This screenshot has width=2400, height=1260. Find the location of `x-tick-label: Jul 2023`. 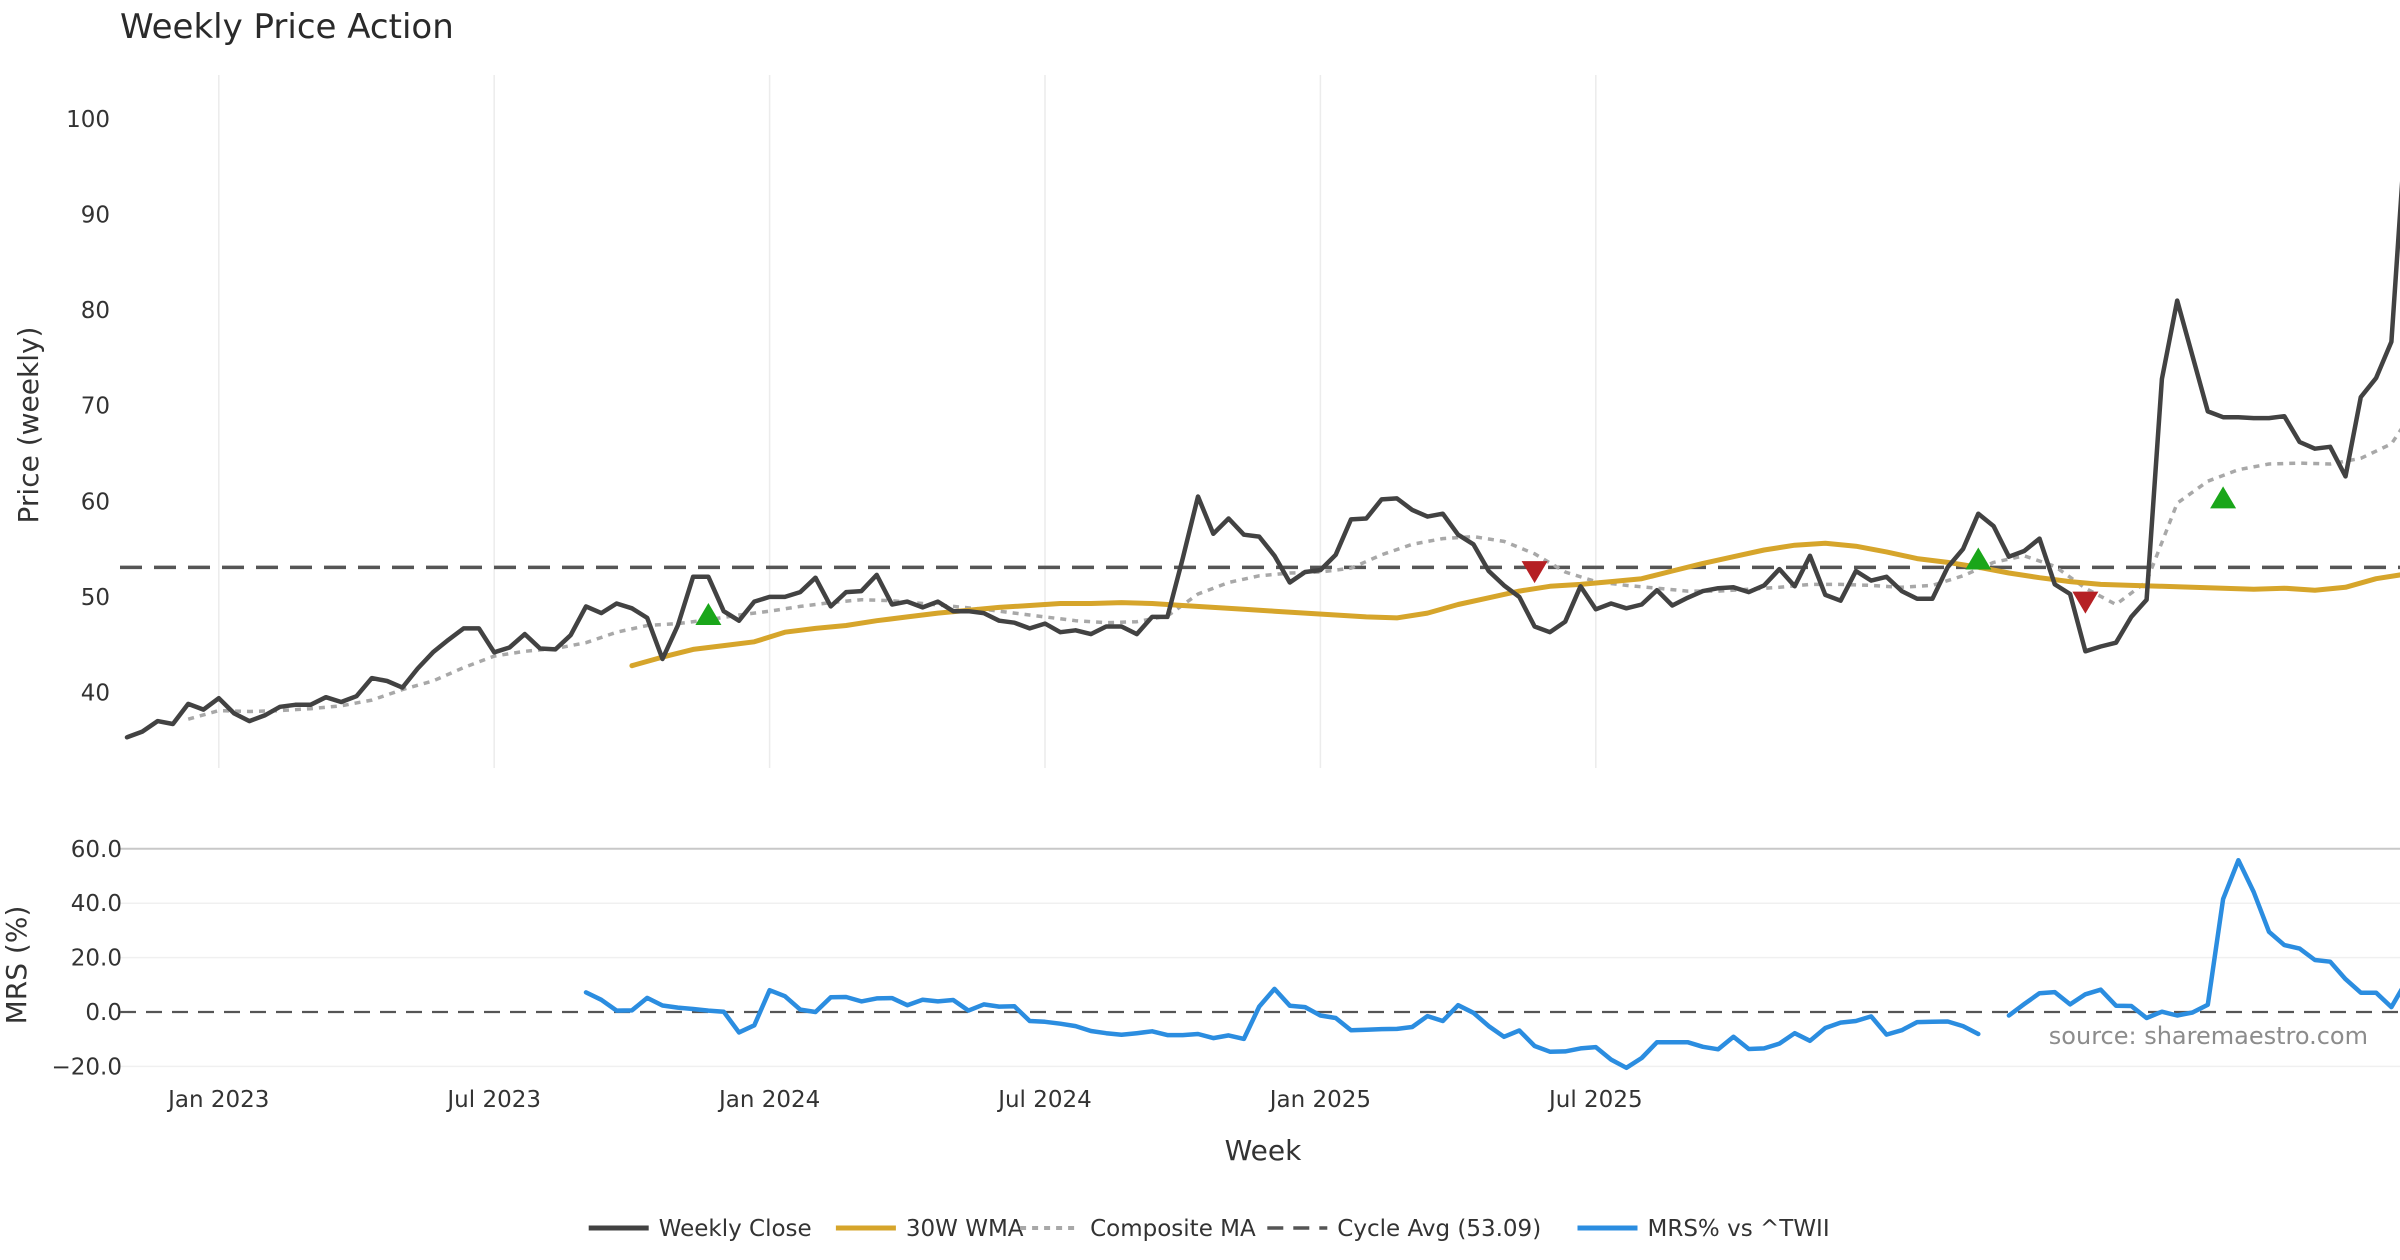

x-tick-label: Jul 2023 is located at coordinates (493, 1100).